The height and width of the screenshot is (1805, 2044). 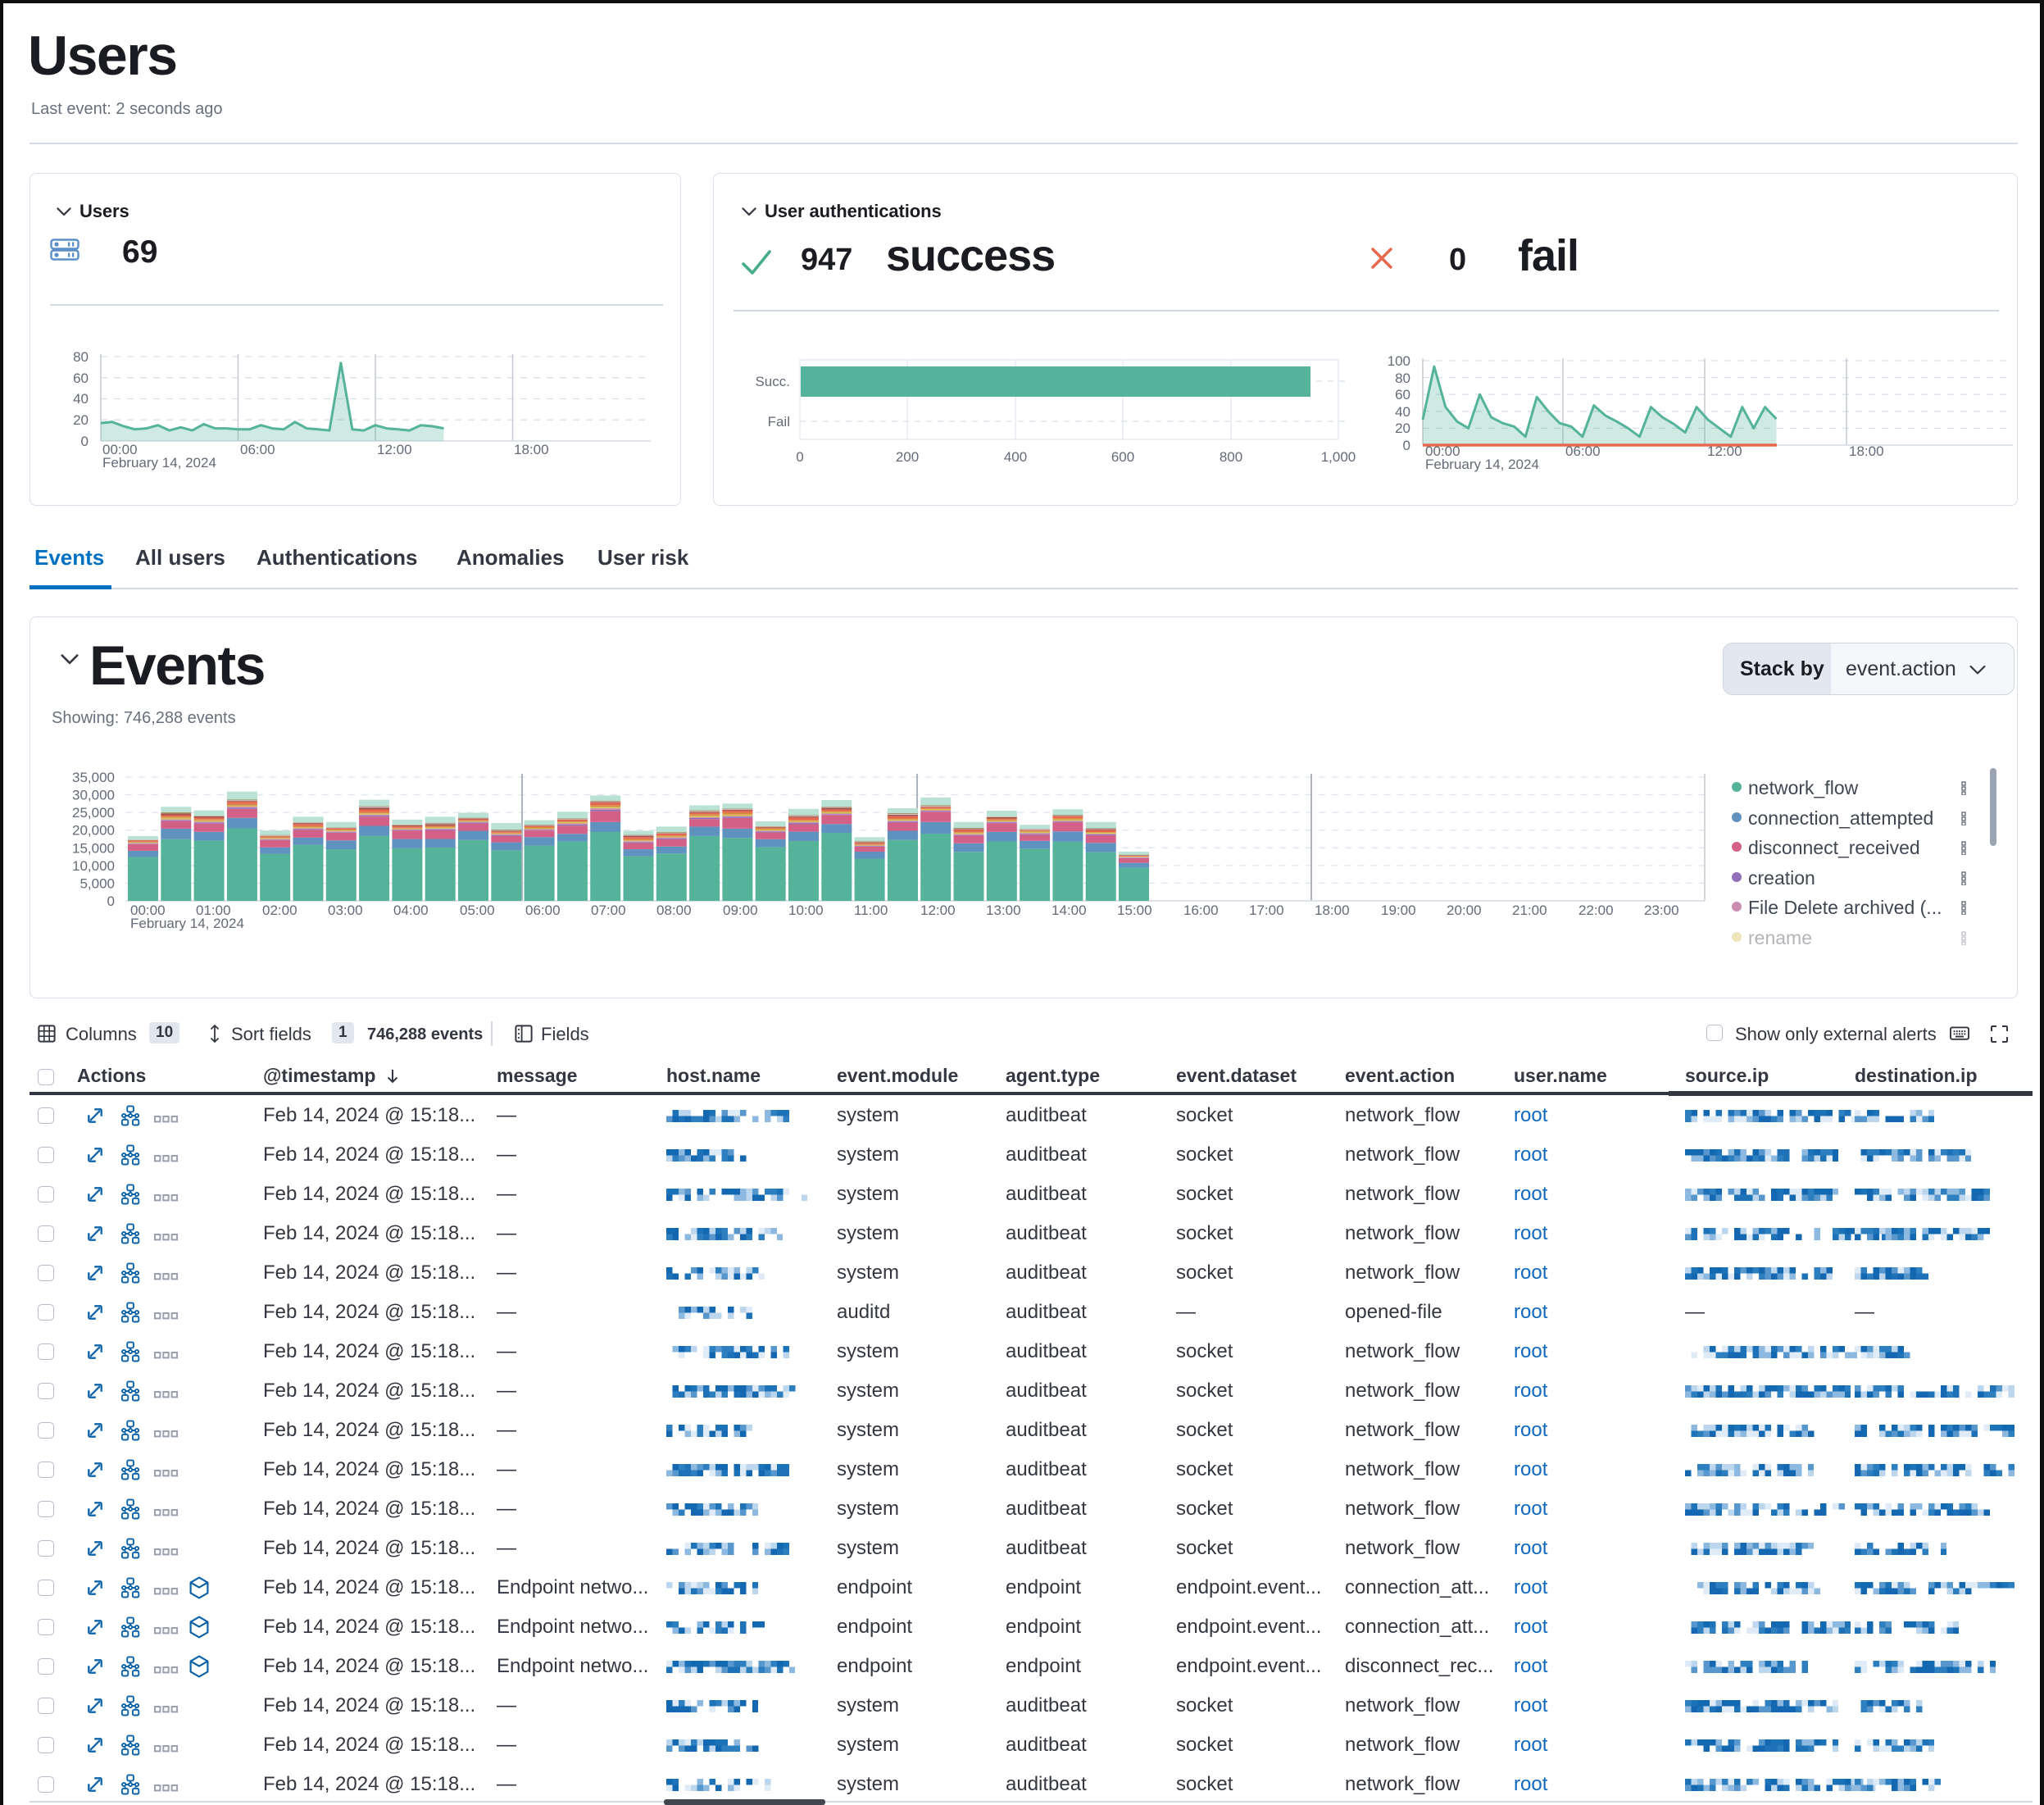 What do you see at coordinates (1338, 457) in the screenshot?
I see `svg-text: 1,000` at bounding box center [1338, 457].